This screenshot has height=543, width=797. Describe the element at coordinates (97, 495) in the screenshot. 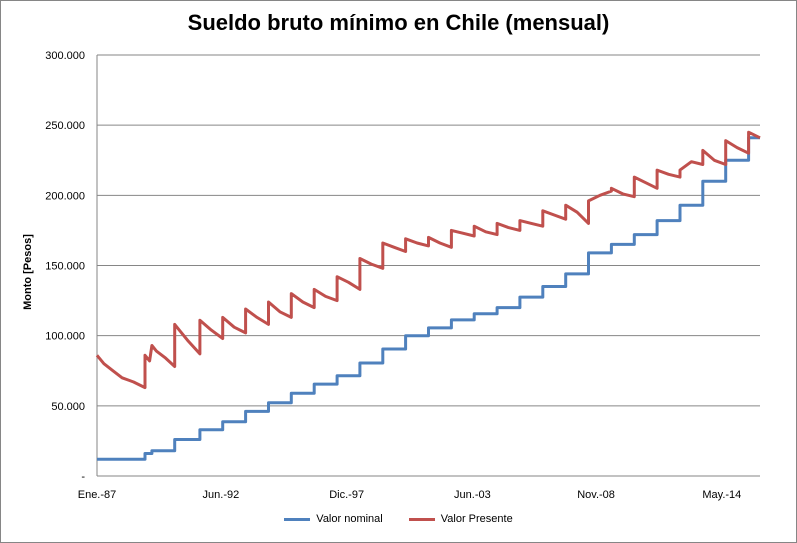

I see `x-tick-label: Ene.-87` at that location.